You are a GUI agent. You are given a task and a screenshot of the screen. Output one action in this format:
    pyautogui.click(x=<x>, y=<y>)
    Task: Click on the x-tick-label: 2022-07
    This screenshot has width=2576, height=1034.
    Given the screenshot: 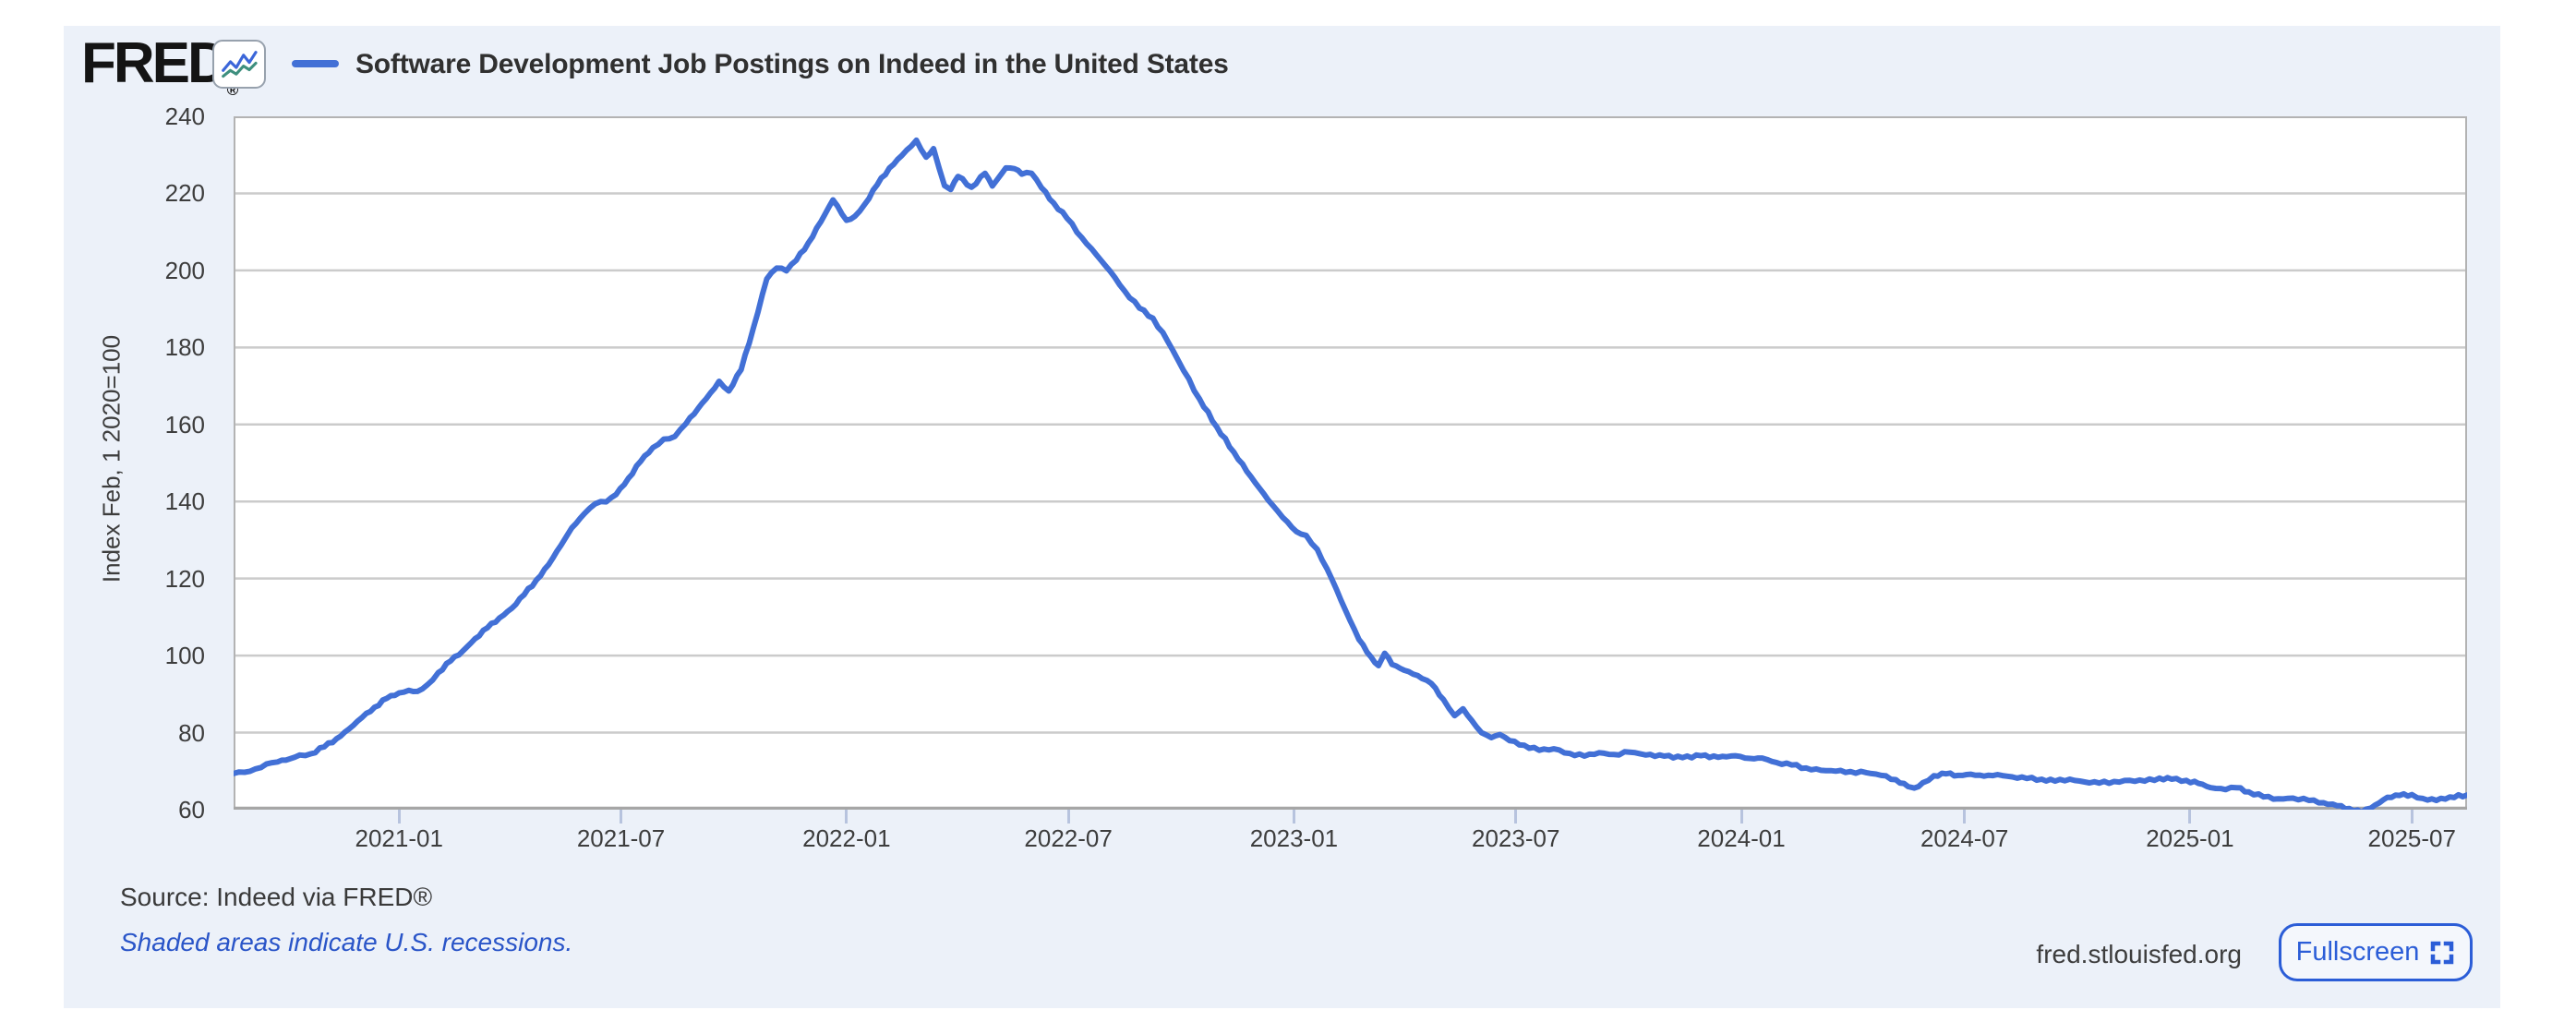 What is the action you would take?
    pyautogui.click(x=1068, y=838)
    